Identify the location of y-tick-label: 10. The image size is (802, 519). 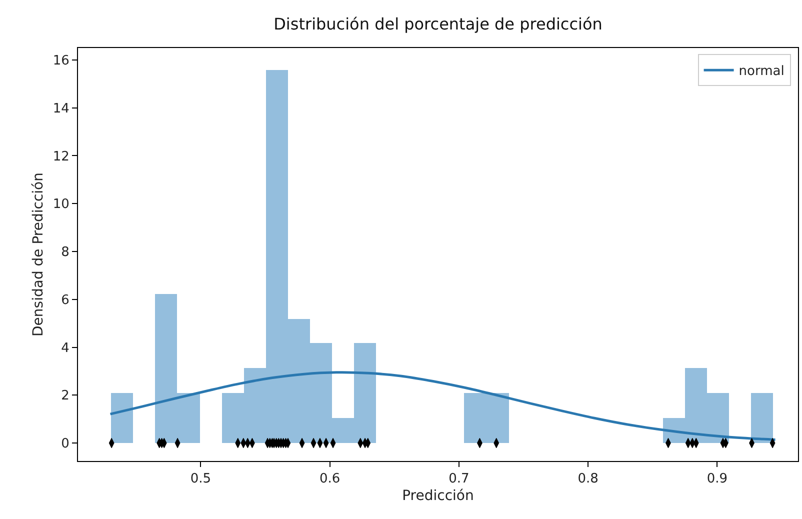
(61, 204).